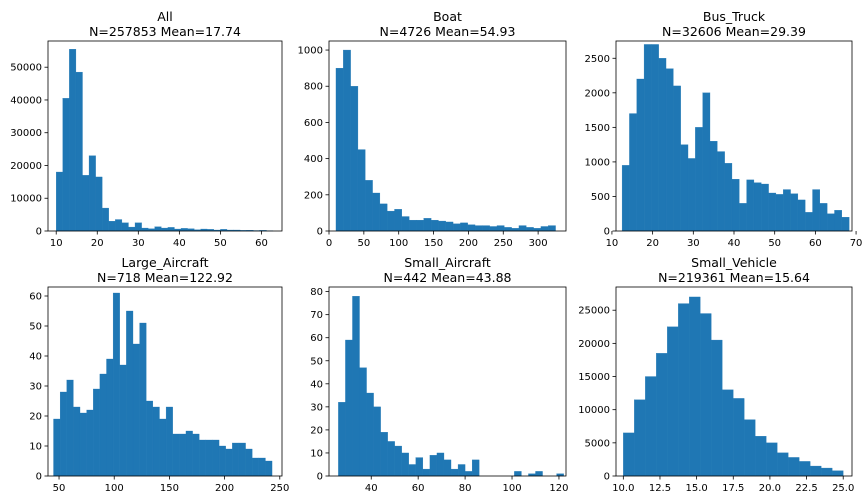 The height and width of the screenshot is (504, 864). I want to click on chart-subtitle: N=219361 Mean=15.64, so click(734, 277).